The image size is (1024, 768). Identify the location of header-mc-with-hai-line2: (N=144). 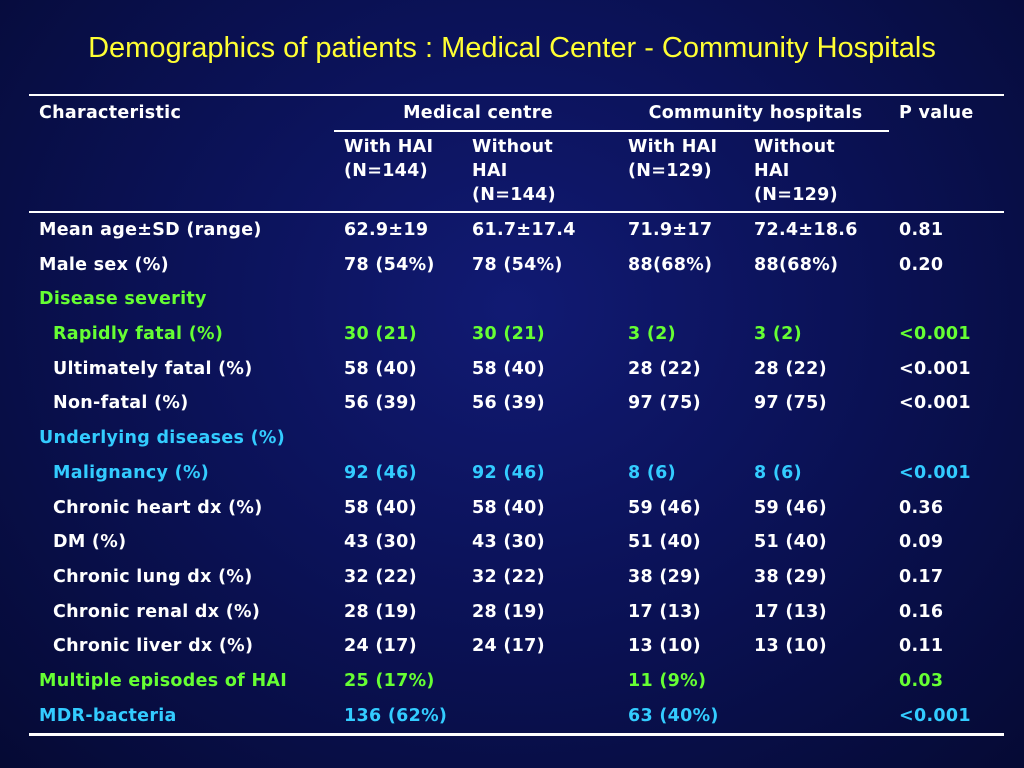
(386, 171).